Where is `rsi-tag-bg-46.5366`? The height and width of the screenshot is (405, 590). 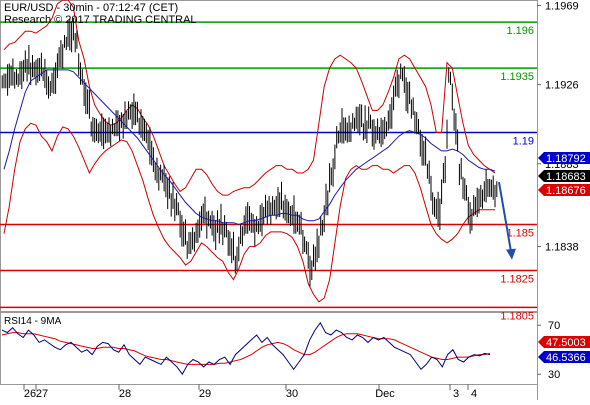
rsi-tag-bg-46.5366 is located at coordinates (564, 357).